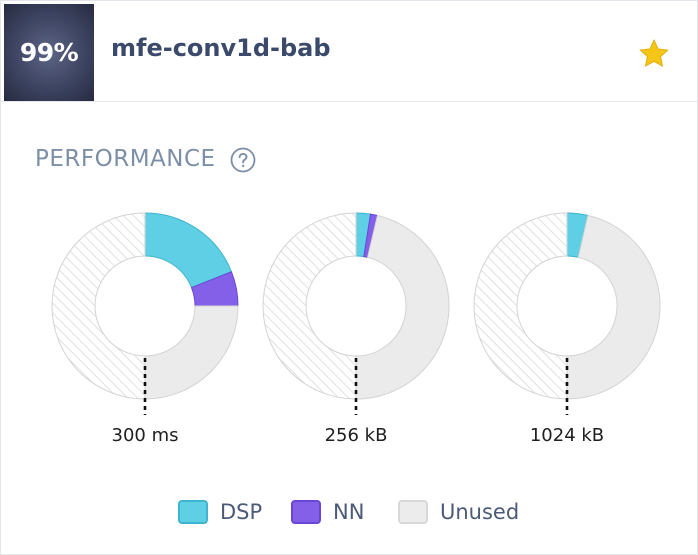  What do you see at coordinates (145, 435) in the screenshot?
I see `donut-label-time: 300 ms` at bounding box center [145, 435].